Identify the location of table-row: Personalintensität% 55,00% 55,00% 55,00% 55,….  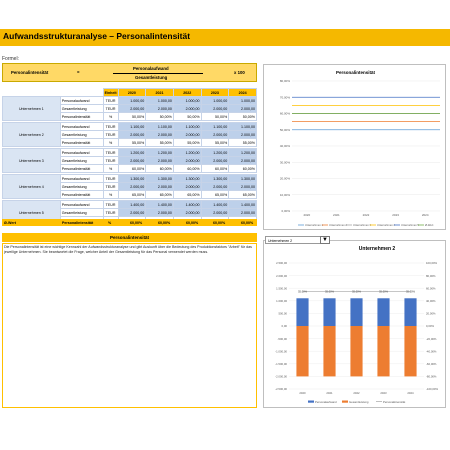
(130, 142).